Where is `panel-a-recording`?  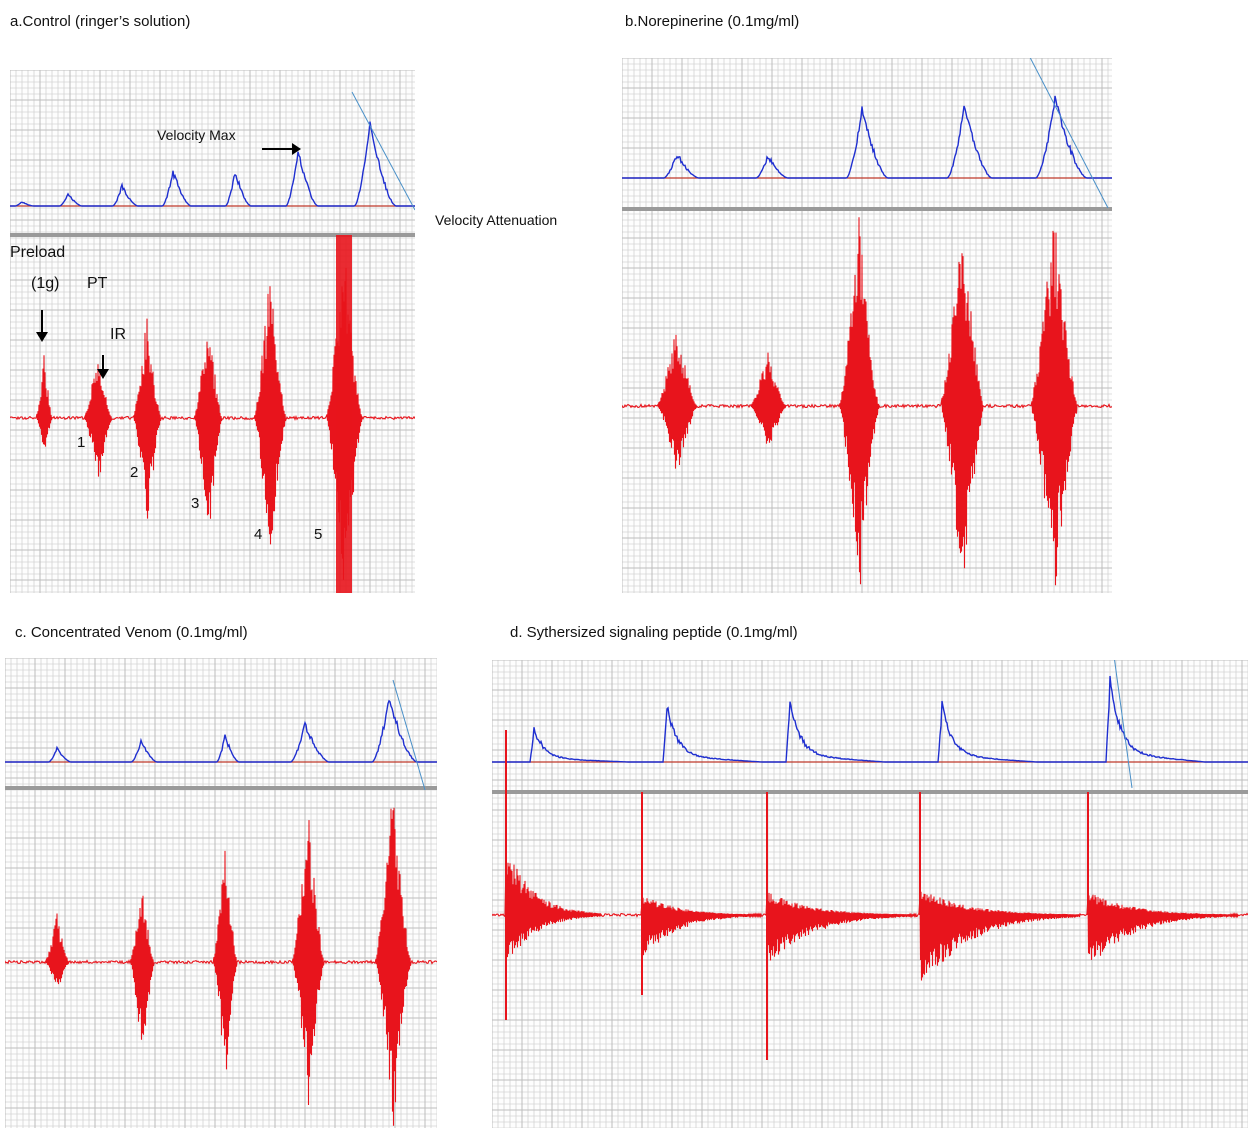 panel-a-recording is located at coordinates (212, 331).